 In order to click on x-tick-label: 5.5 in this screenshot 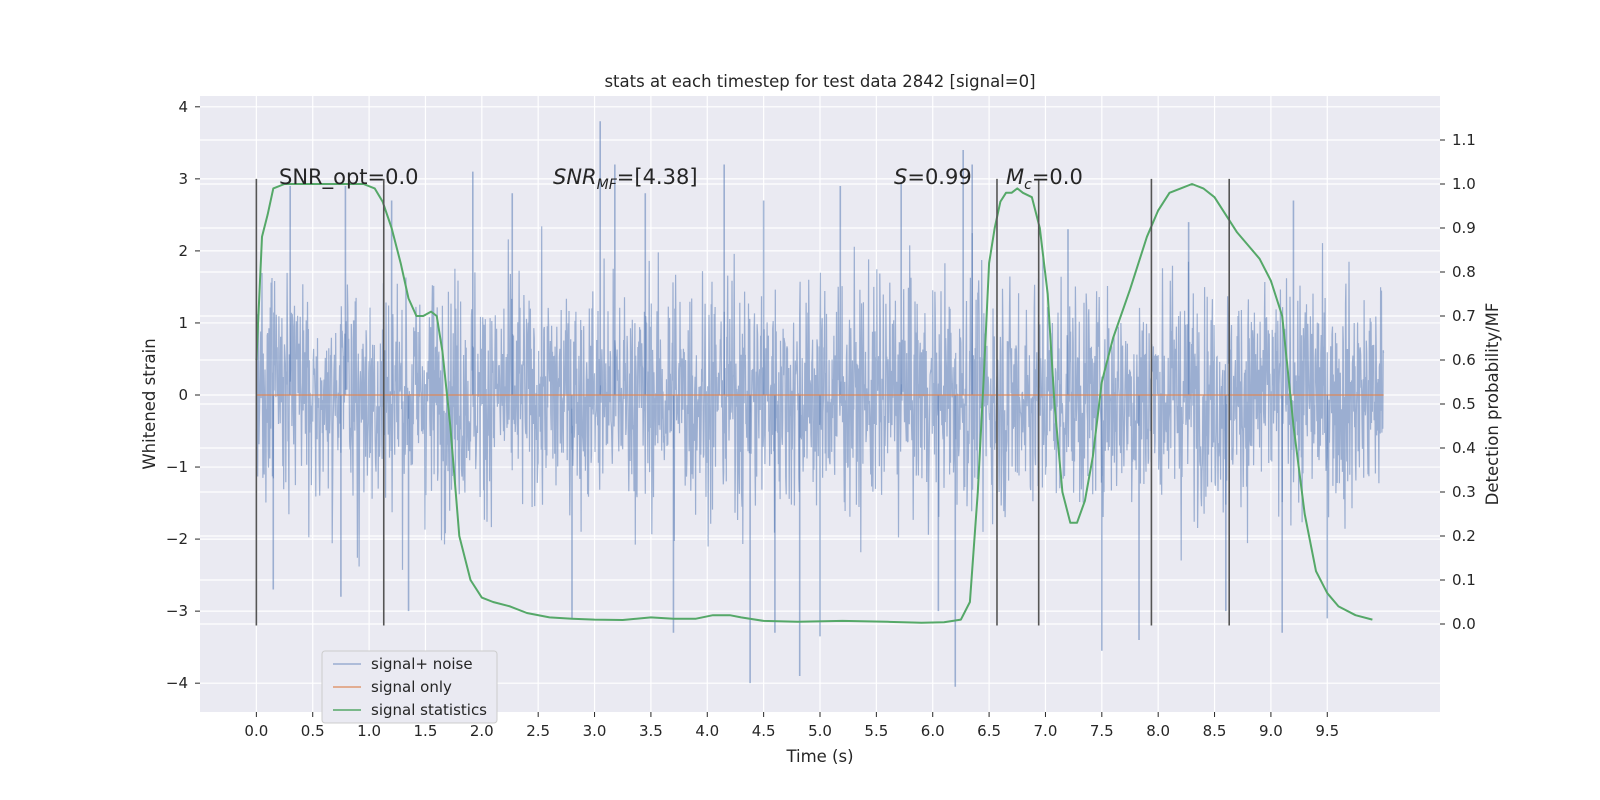, I will do `click(876, 731)`.